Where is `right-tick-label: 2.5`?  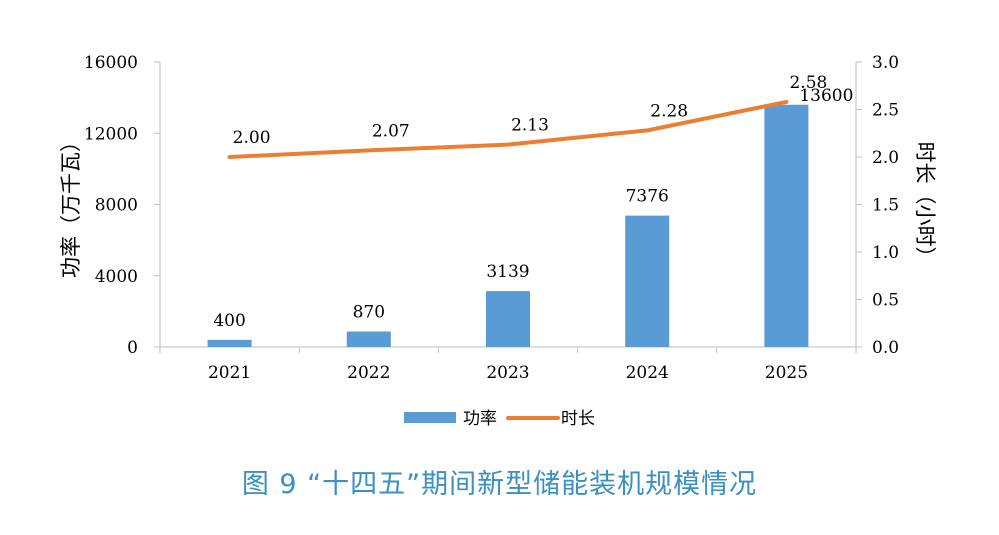 right-tick-label: 2.5 is located at coordinates (885, 111).